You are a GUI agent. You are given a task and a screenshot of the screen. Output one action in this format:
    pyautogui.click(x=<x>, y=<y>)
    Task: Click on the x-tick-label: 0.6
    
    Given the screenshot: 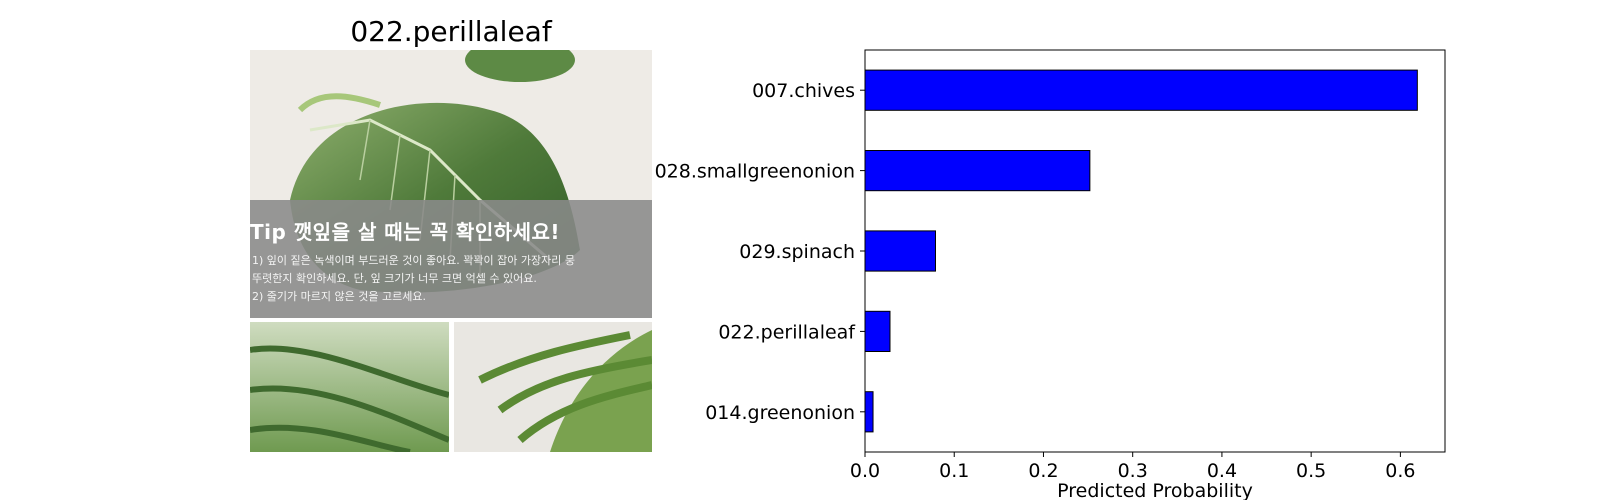 What is the action you would take?
    pyautogui.click(x=1400, y=471)
    